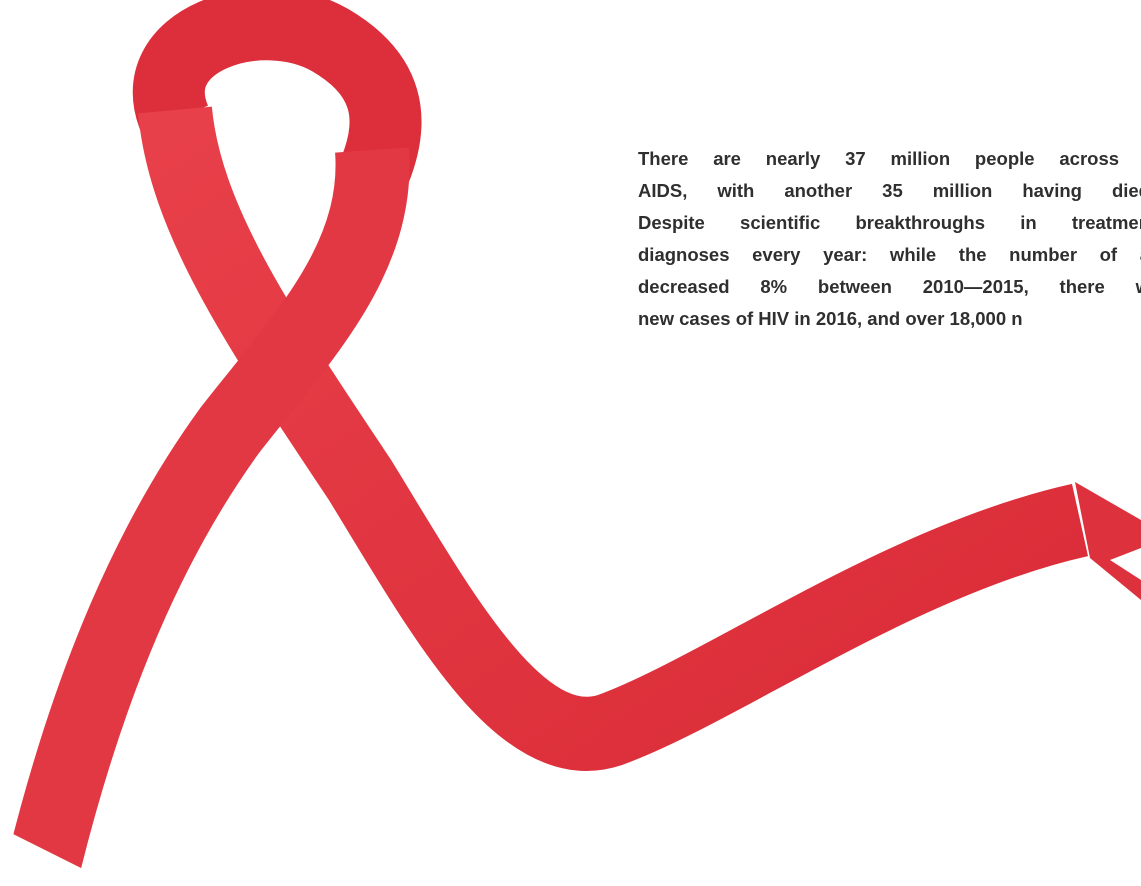  Describe the element at coordinates (42, 858) in the screenshot. I see `ribbon-left-cut` at that location.